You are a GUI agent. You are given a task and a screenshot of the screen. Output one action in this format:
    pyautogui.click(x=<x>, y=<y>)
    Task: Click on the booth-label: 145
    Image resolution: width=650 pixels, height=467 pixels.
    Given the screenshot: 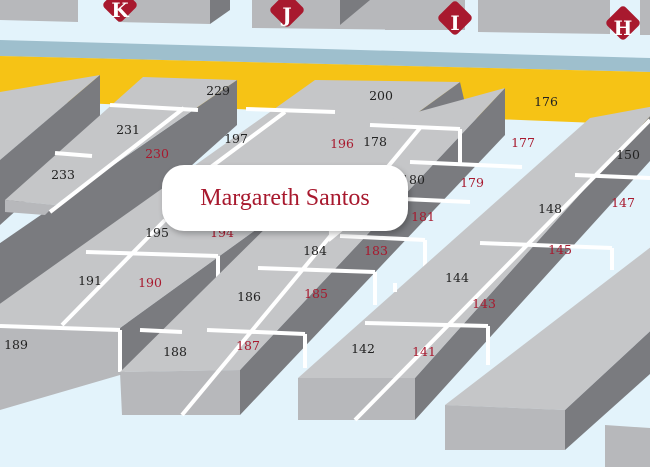 What is the action you would take?
    pyautogui.click(x=560, y=249)
    